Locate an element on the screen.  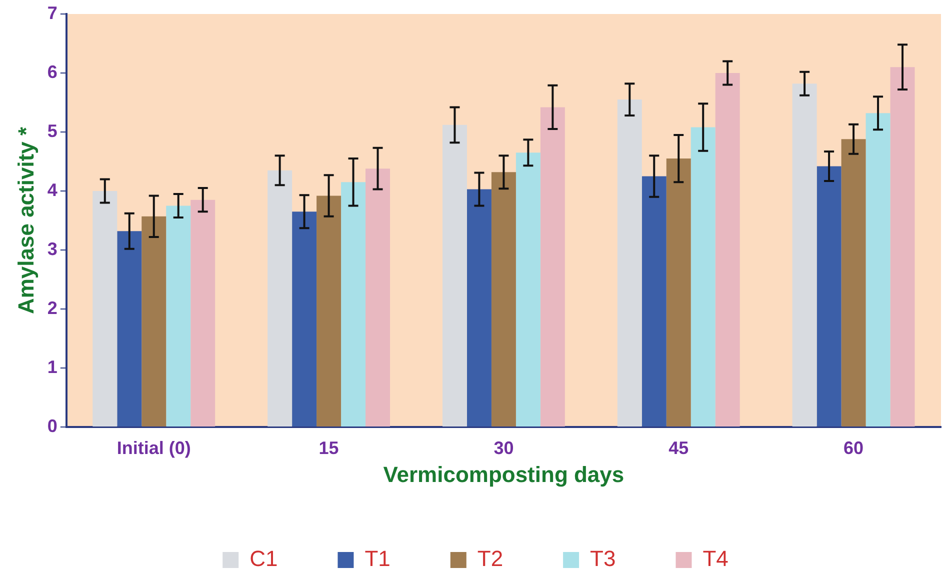
x-tick-label: Initial (0) is located at coordinates (153, 448).